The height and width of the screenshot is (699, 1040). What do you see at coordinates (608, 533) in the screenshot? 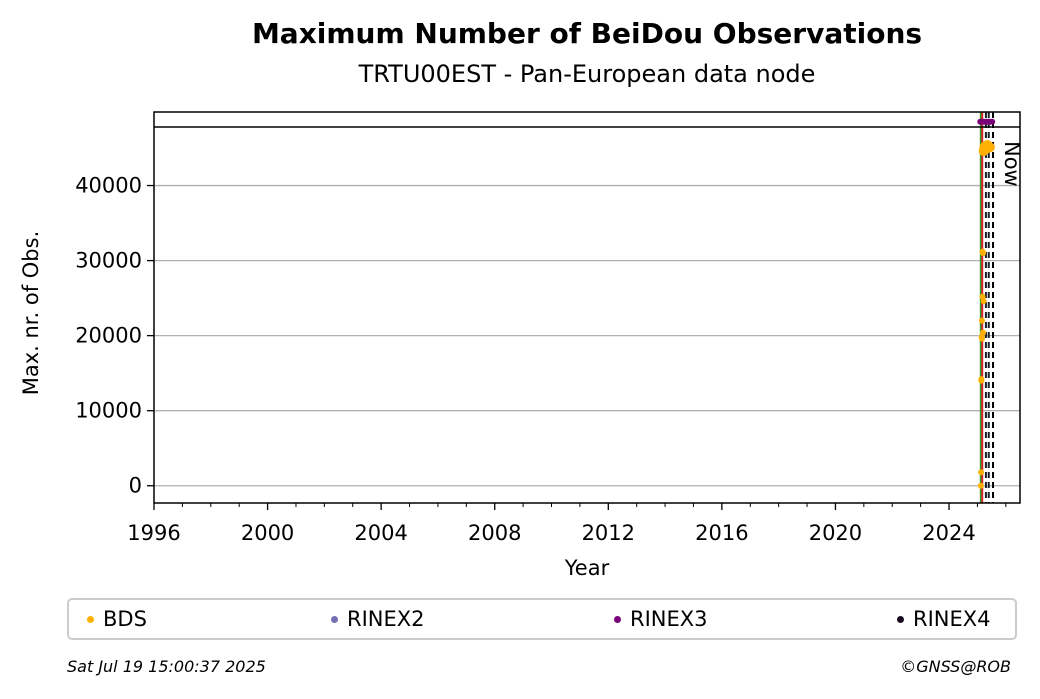
I see `x-tick-label: 2012` at bounding box center [608, 533].